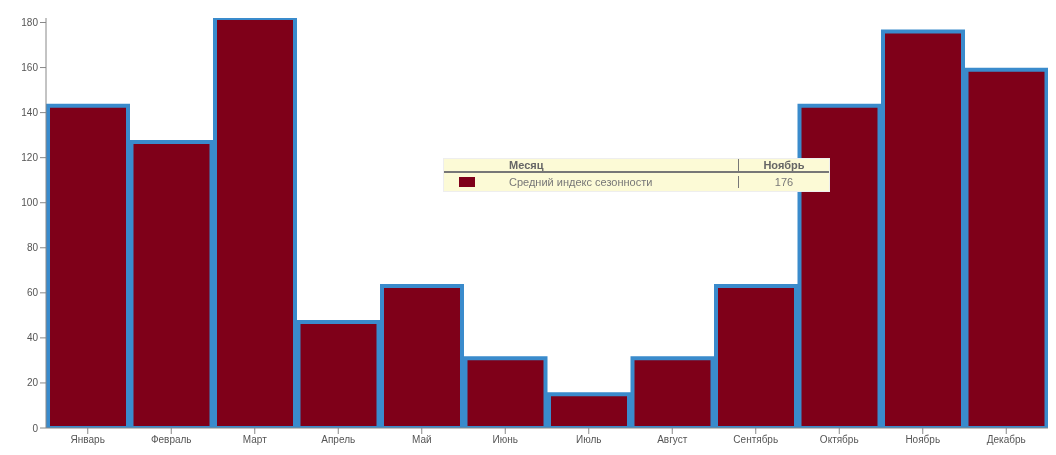 The height and width of the screenshot is (455, 1056). I want to click on x-tick-label: Март, so click(255, 440).